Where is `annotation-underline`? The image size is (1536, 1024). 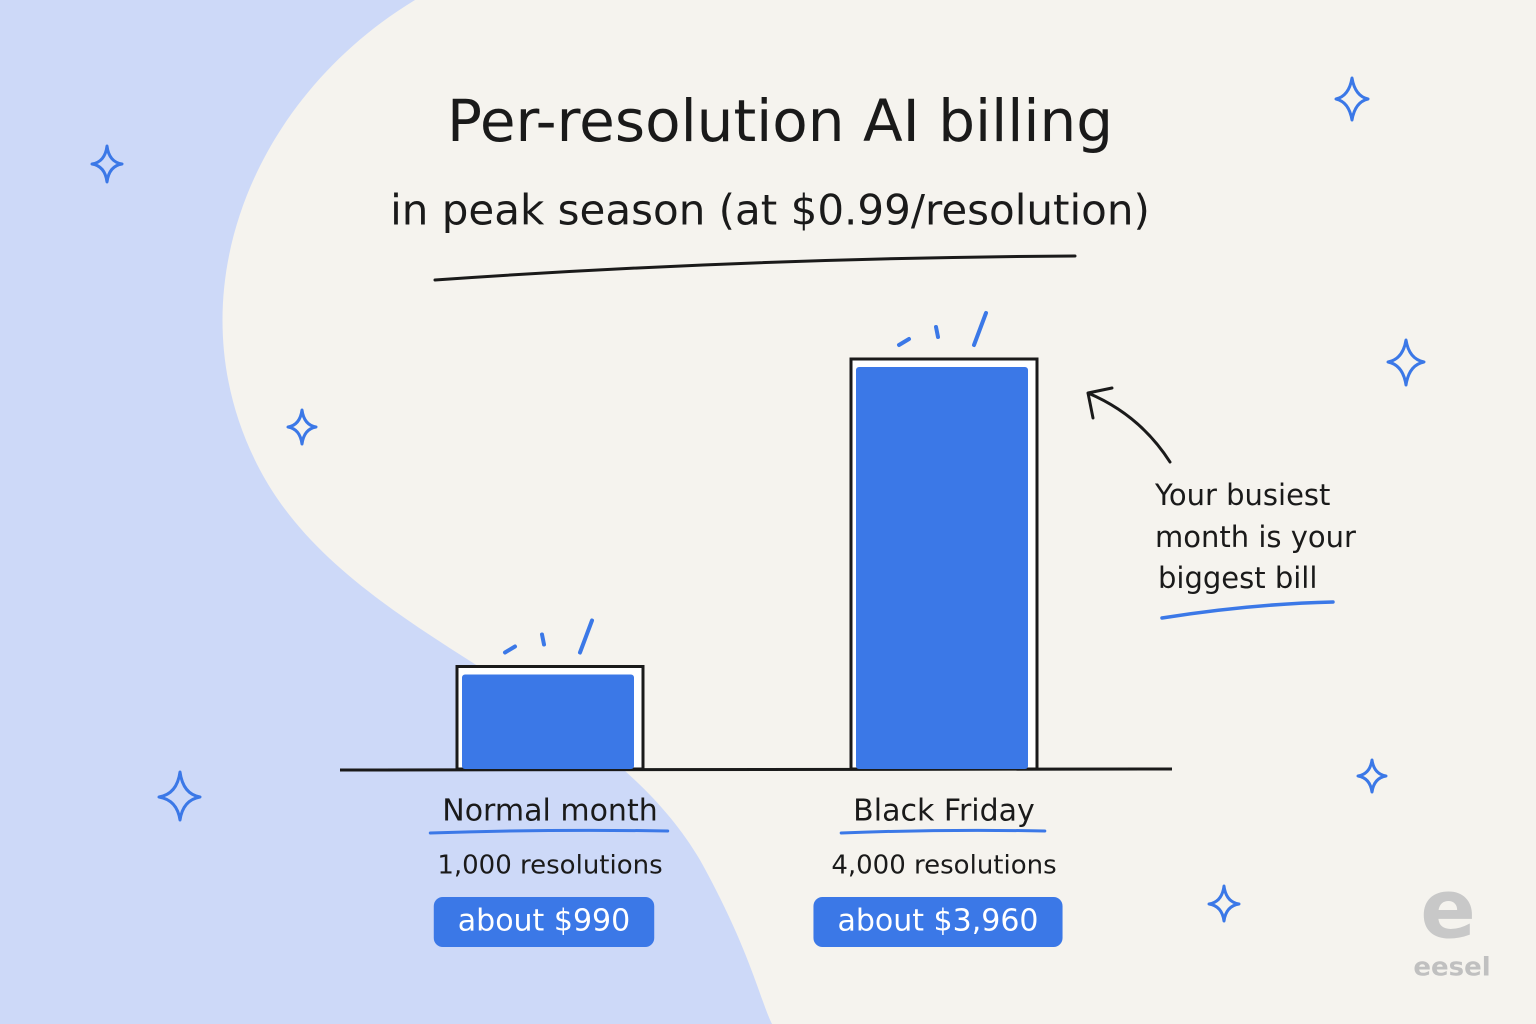
annotation-underline is located at coordinates (1247, 610).